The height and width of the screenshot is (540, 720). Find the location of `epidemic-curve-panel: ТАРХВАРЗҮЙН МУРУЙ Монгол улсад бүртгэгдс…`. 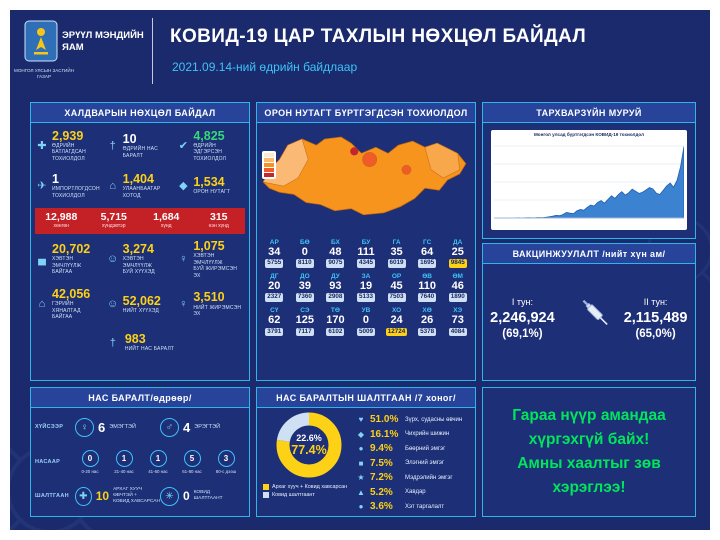

epidemic-curve-panel: ТАРХВАРЗҮЙН МУРУЙ Монгол улсад бүртгэгдс… is located at coordinates (589, 170).